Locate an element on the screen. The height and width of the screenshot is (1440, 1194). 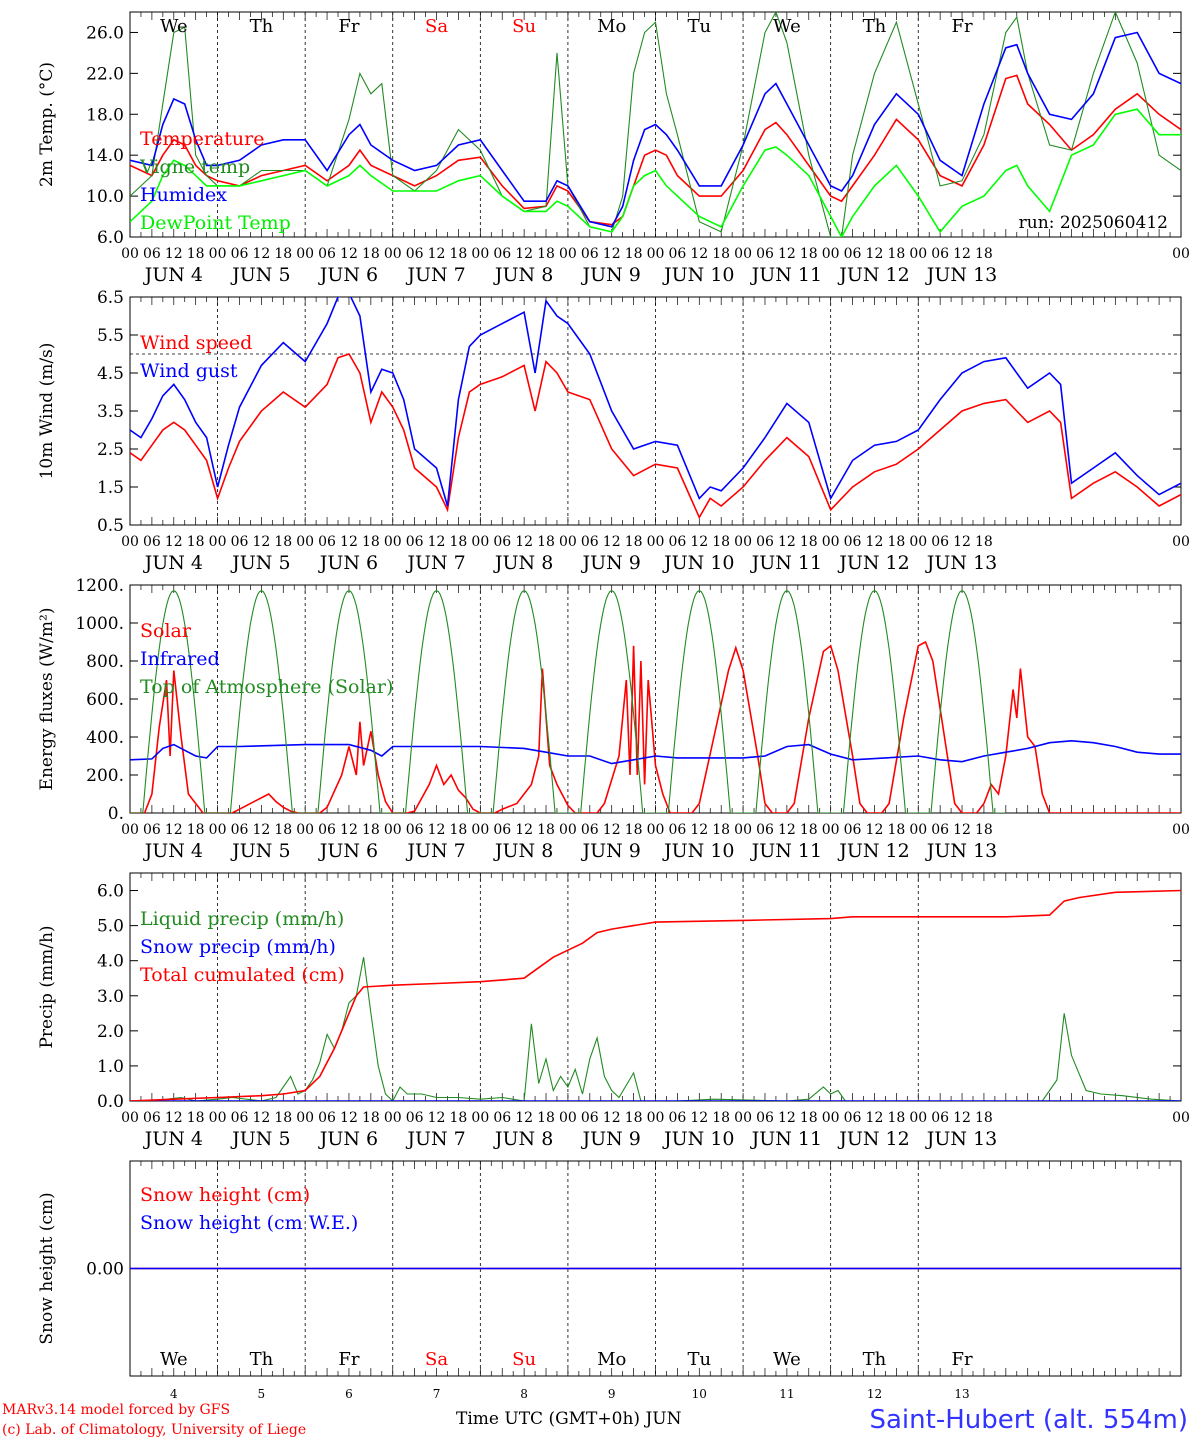
date-number: 10 is located at coordinates (699, 1394).